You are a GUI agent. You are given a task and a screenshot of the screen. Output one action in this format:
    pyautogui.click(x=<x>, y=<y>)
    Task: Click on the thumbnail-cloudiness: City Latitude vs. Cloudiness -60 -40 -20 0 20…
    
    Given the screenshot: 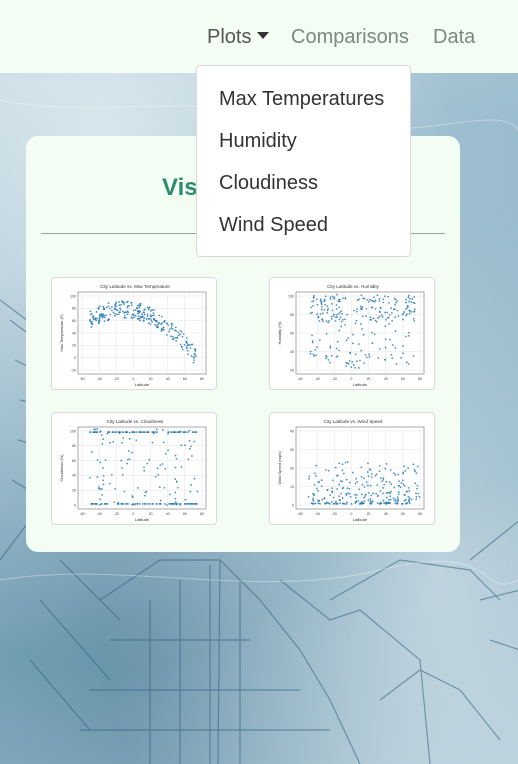 What is the action you would take?
    pyautogui.click(x=134, y=468)
    